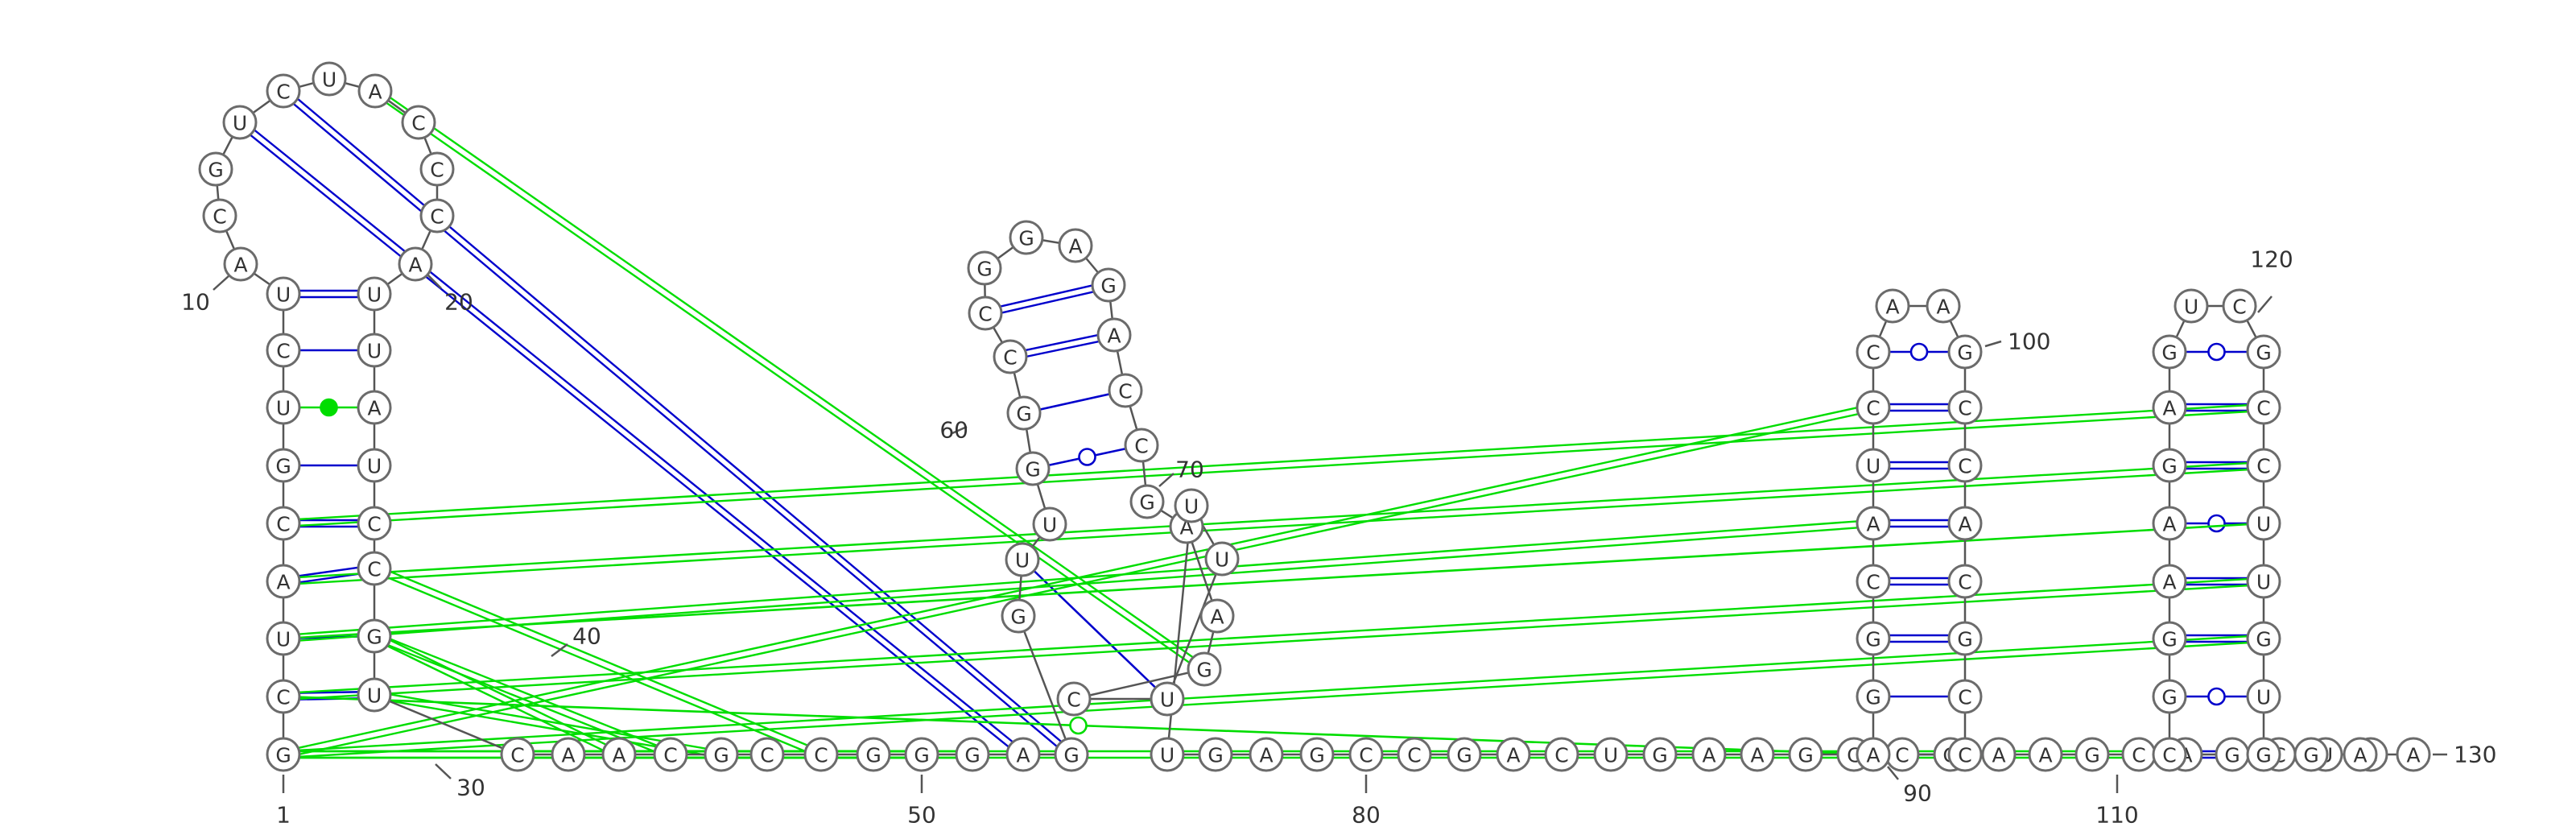 This screenshot has width=2576, height=835. I want to click on position-label-70: 70, so click(1181, 472).